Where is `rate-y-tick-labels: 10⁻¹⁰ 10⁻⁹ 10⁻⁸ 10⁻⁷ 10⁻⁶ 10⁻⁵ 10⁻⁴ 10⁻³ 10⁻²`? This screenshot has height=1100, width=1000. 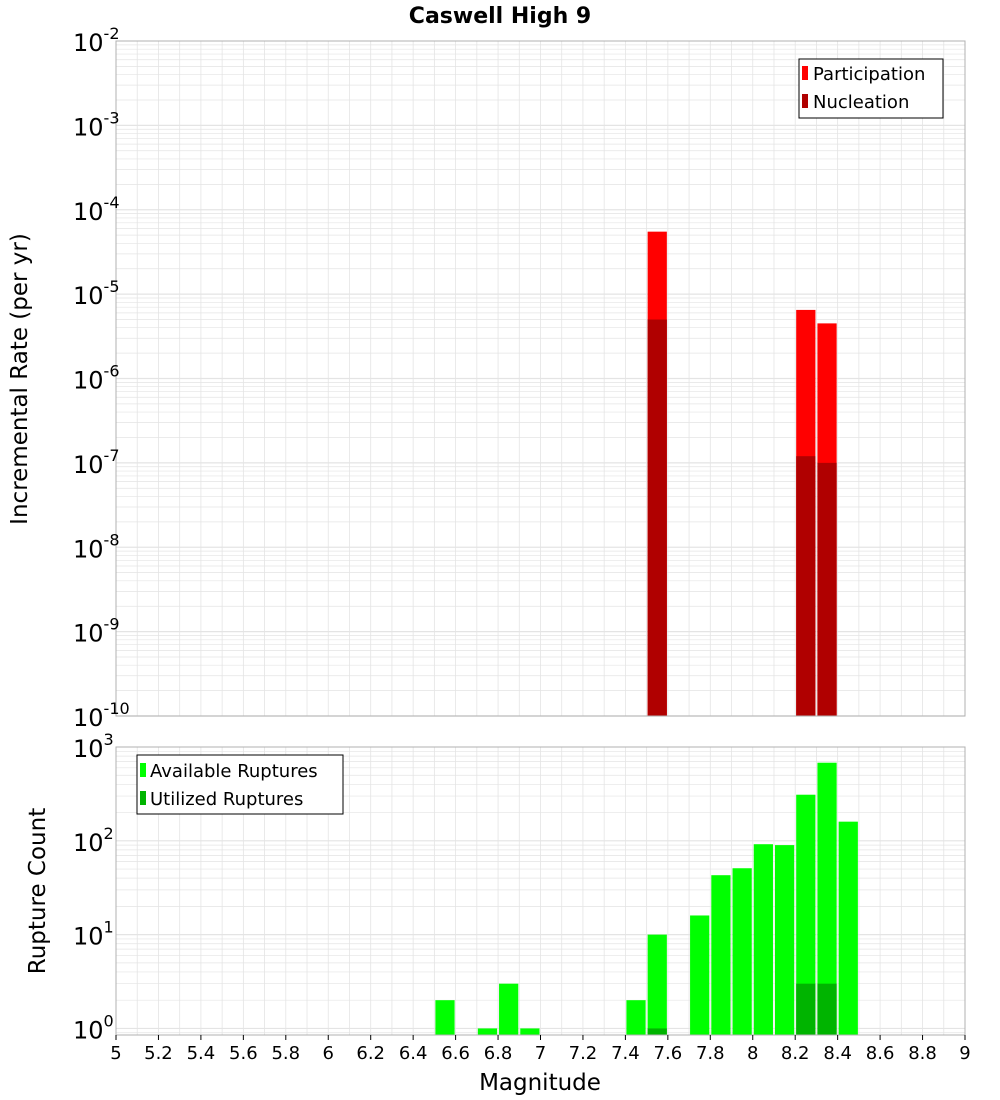 rate-y-tick-labels: 10⁻¹⁰ 10⁻⁹ 10⁻⁸ 10⁻⁷ 10⁻⁶ 10⁻⁵ 10⁻⁴ 10⁻³ 10⁻² is located at coordinates (101, 378).